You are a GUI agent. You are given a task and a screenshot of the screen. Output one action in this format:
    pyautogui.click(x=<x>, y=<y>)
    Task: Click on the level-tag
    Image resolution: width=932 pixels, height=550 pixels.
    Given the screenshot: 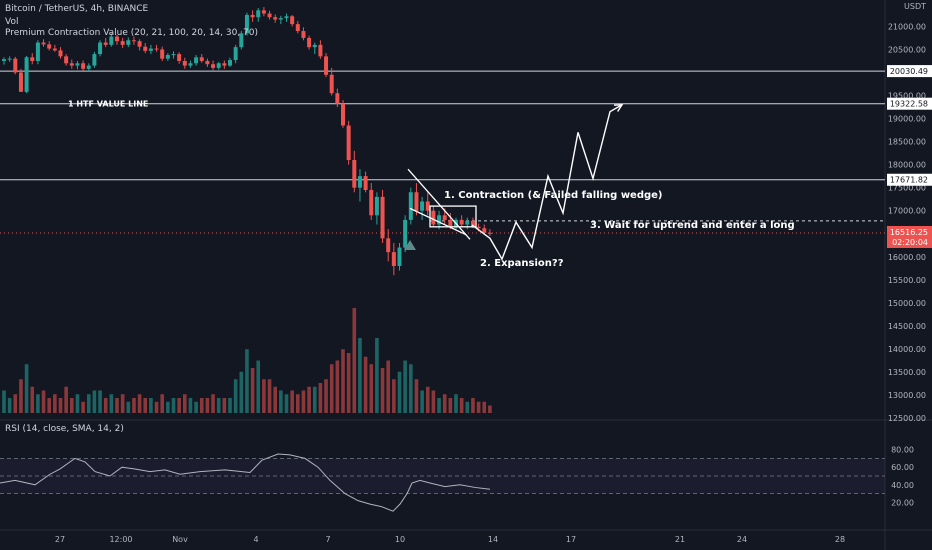 What is the action you would take?
    pyautogui.click(x=909, y=71)
    